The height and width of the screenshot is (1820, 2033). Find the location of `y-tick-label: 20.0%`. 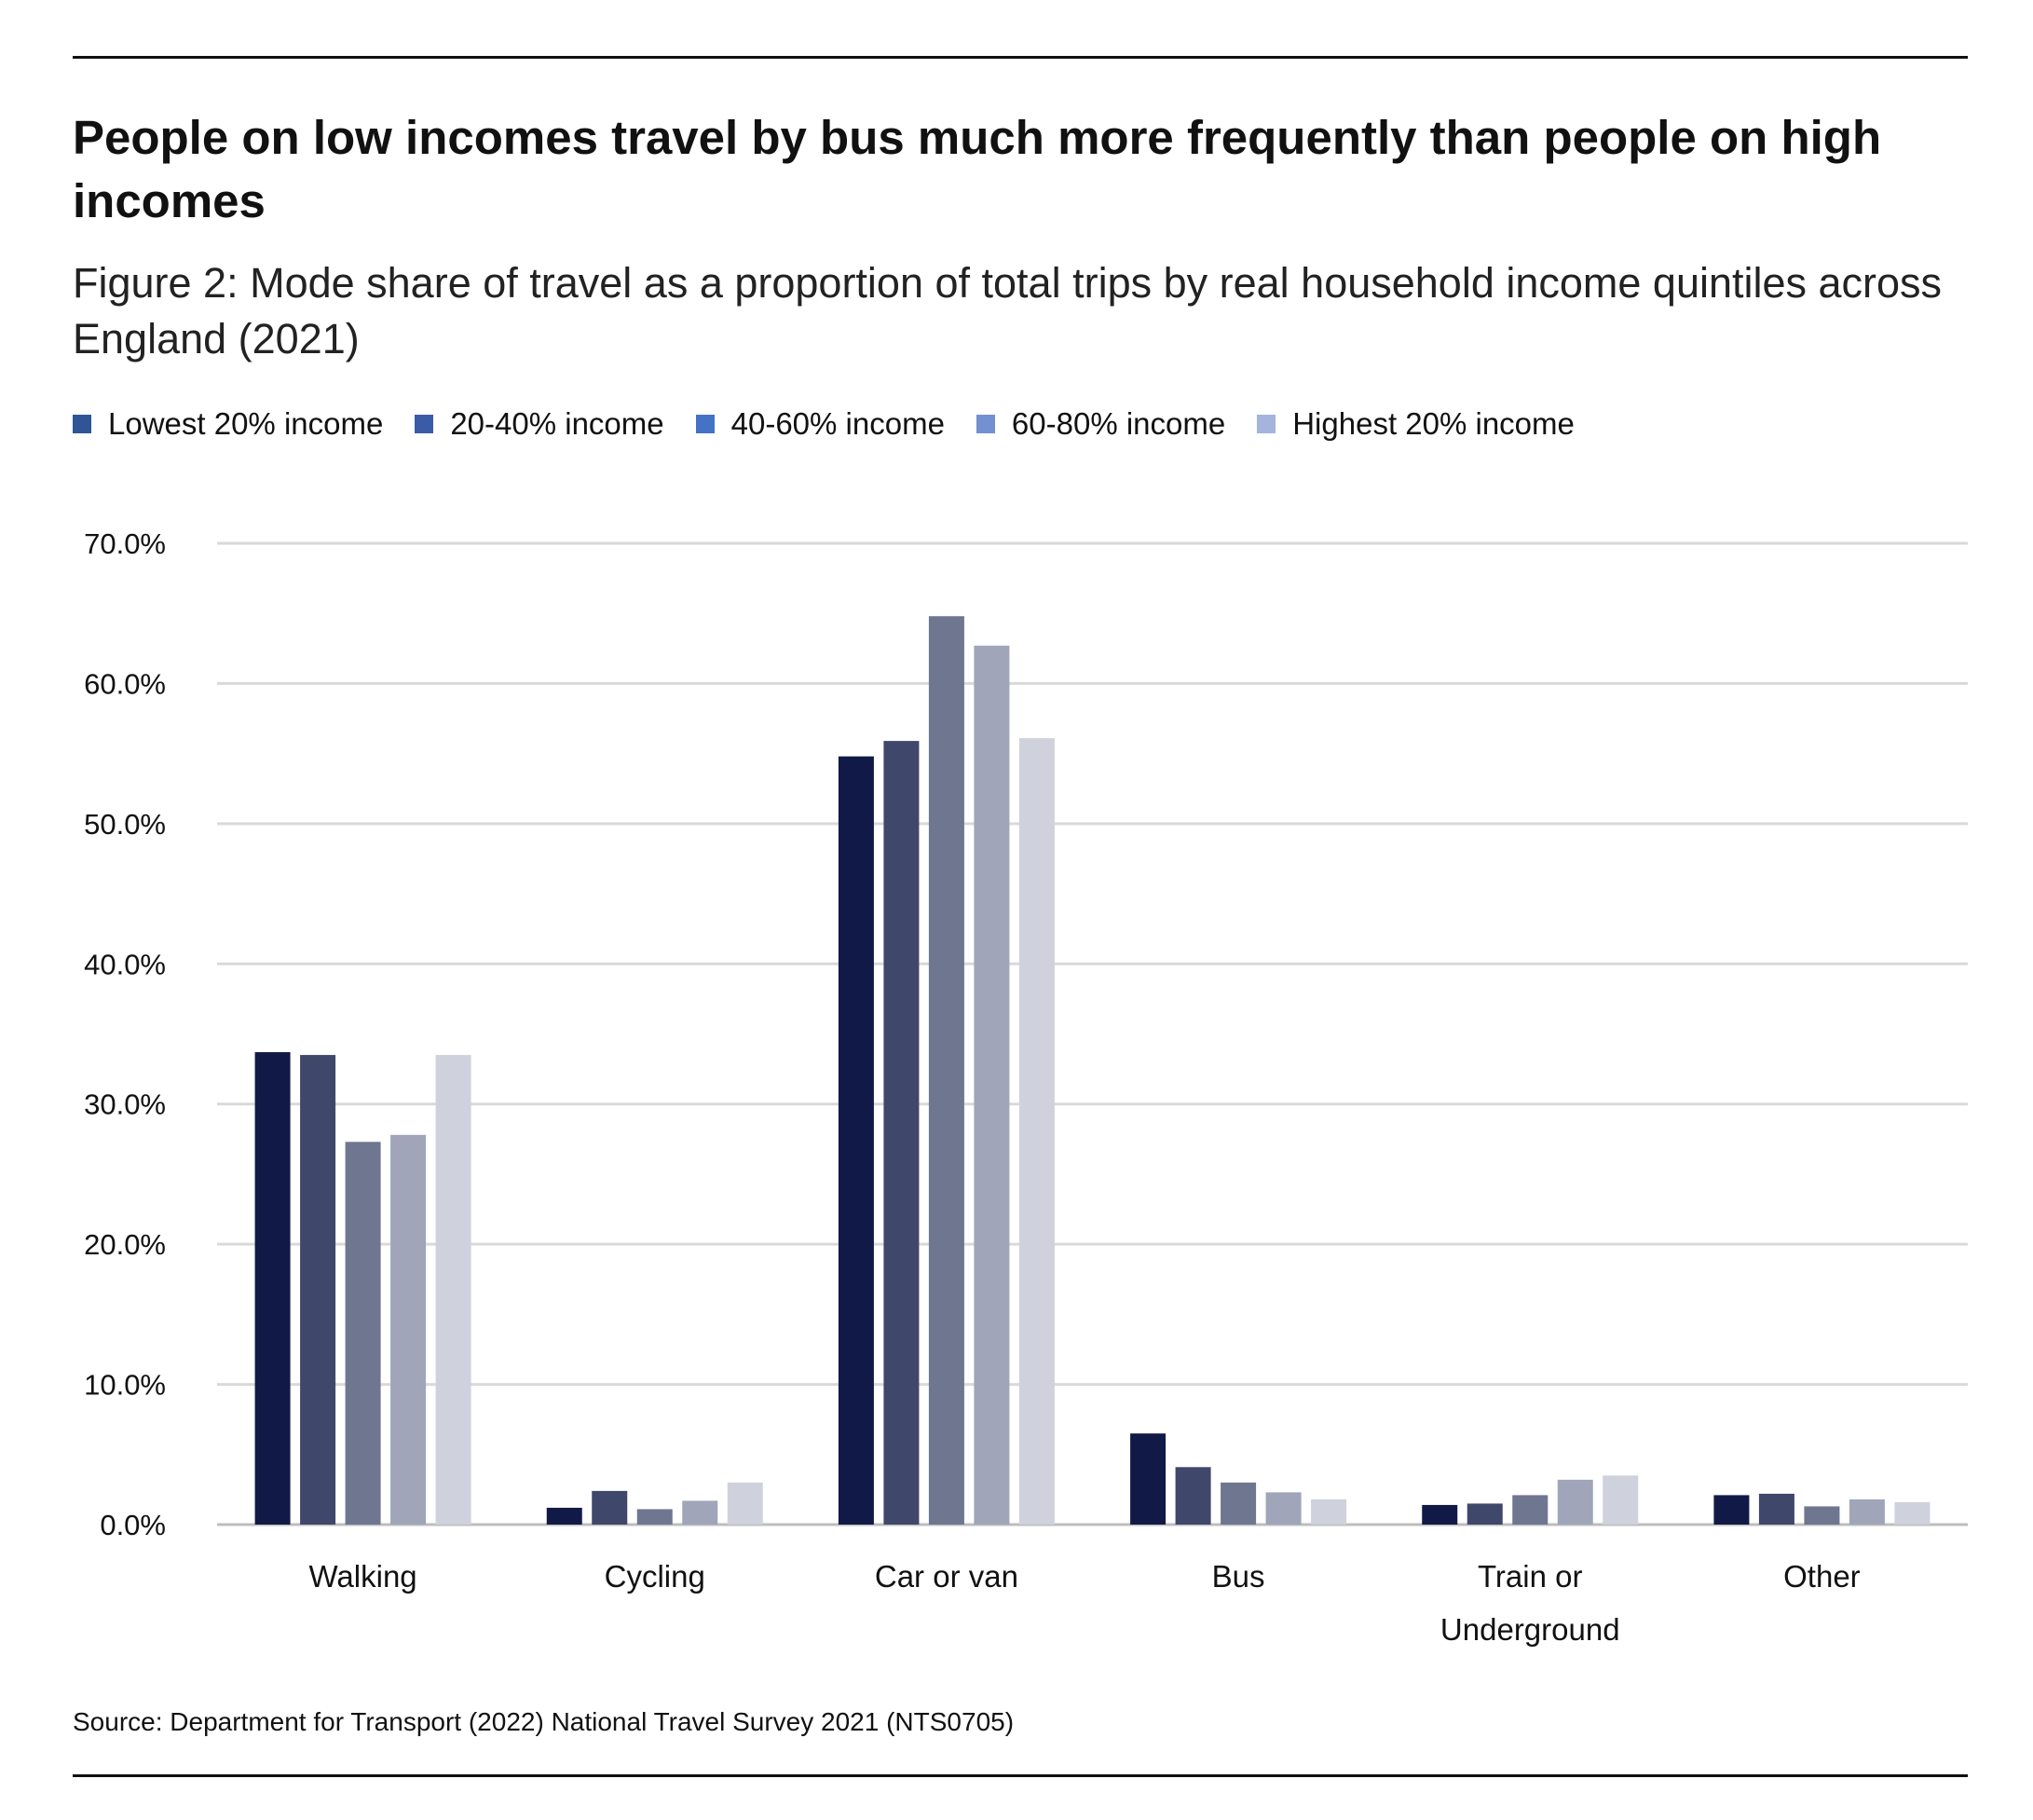

y-tick-label: 20.0% is located at coordinates (125, 1244).